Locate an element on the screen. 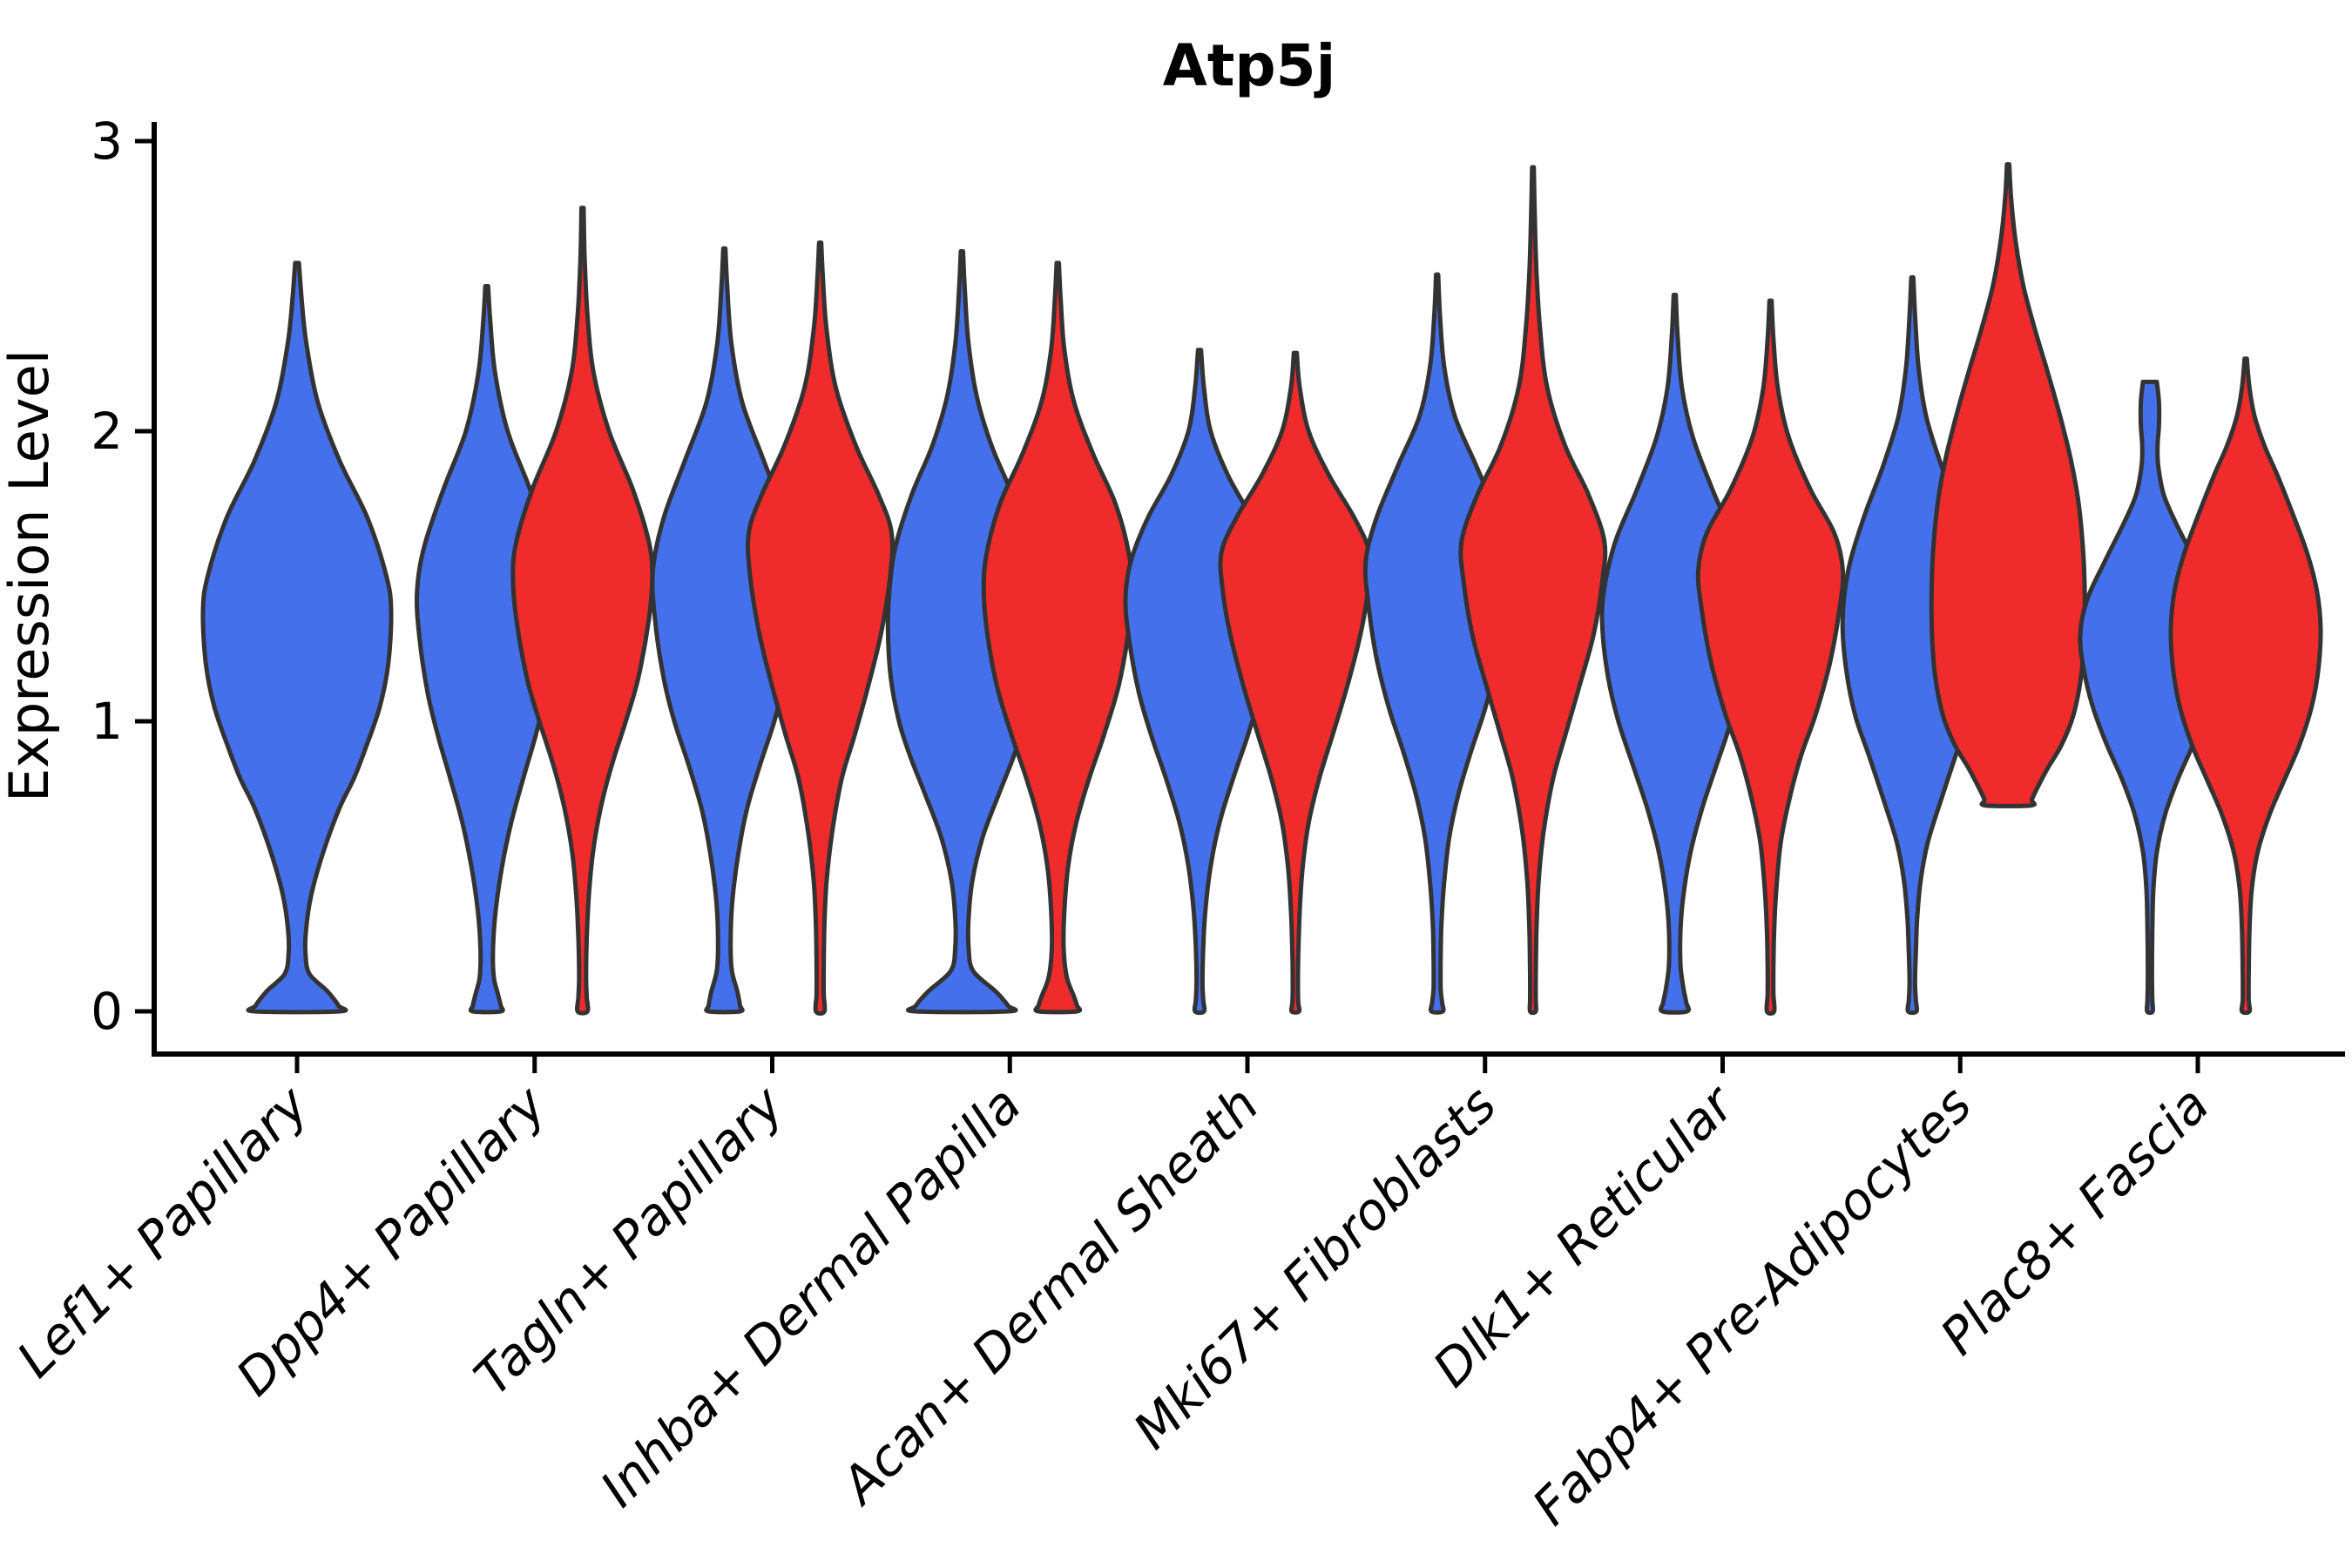 This screenshot has height=1568, width=2352. x-tick-label-acan-dermal-sheath: Acan+ Dermal Sheath is located at coordinates (1049, 1296).